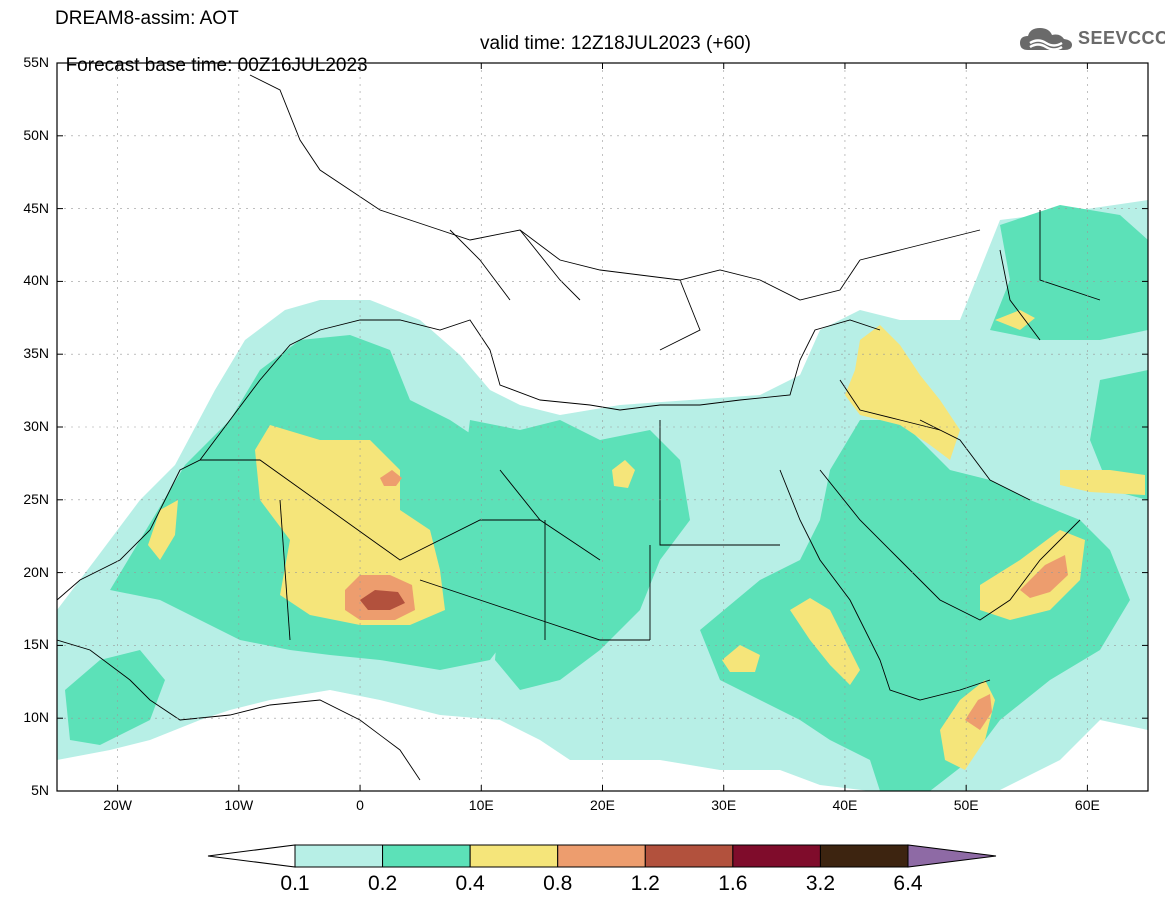 The width and height of the screenshot is (1165, 905). What do you see at coordinates (1087, 805) in the screenshot?
I see `lon-label: 60E` at bounding box center [1087, 805].